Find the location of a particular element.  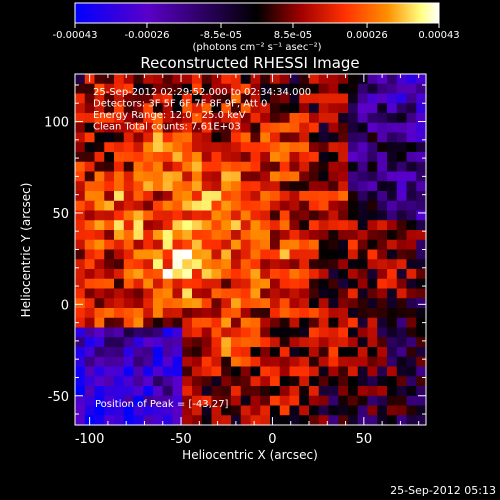

colorbar-tick-label: -0.00043 is located at coordinates (75, 35).